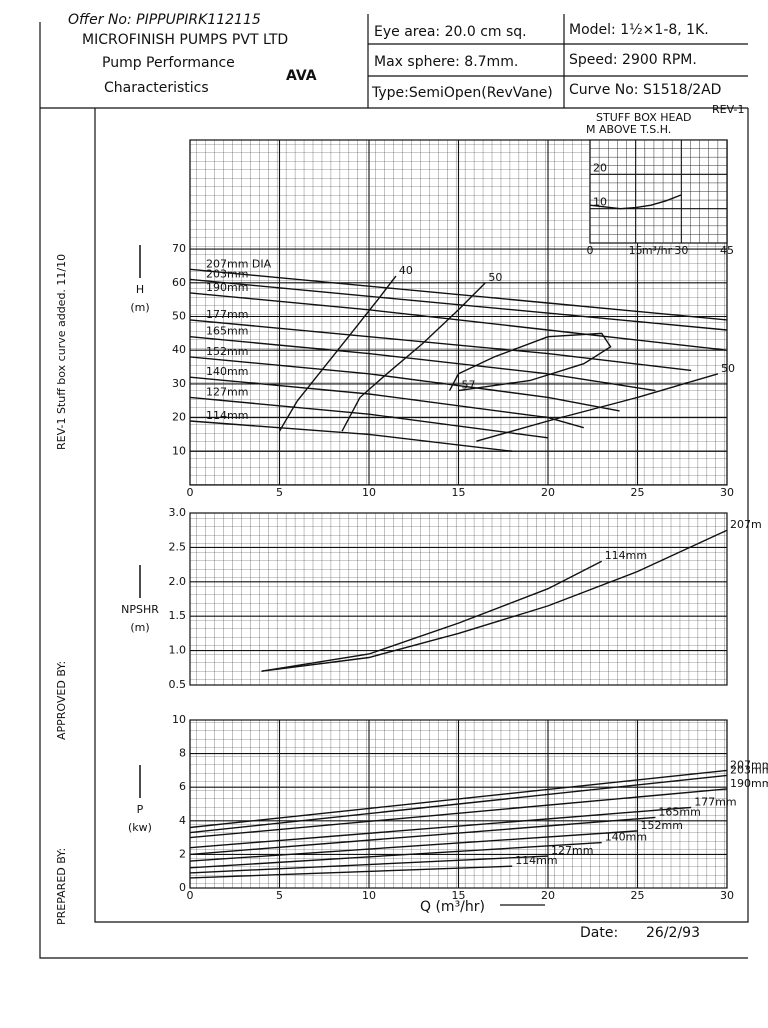  Describe the element at coordinates (61, 352) in the screenshot. I see `rev-note: REV-1 Stuff box curve added. 11/10` at that location.